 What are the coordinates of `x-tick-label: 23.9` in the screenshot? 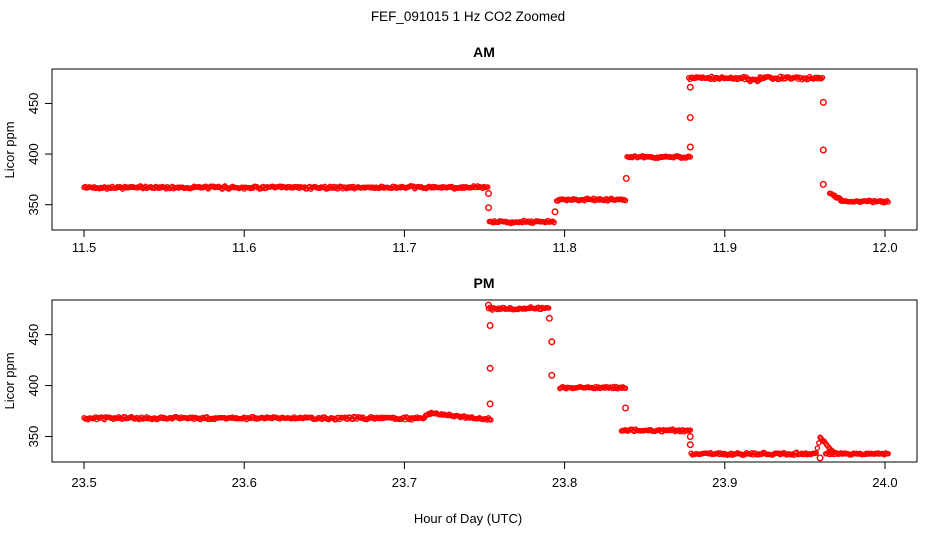 It's located at (724, 482).